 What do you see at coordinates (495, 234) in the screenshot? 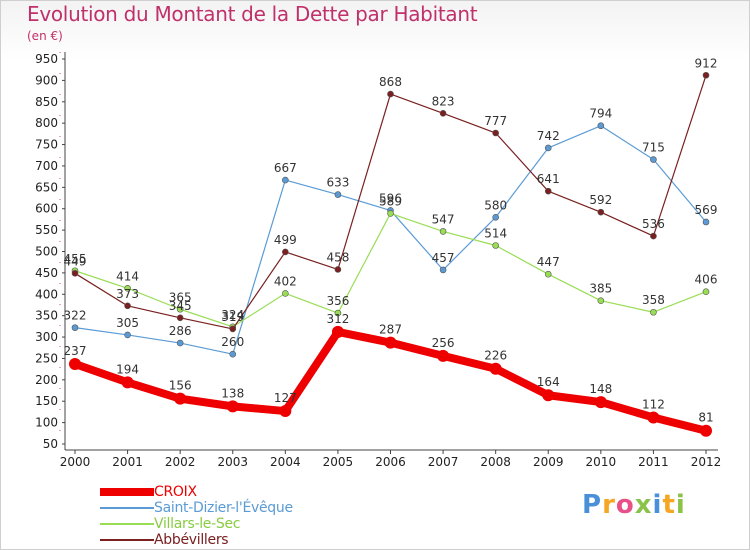
I see `data-label: 514` at bounding box center [495, 234].